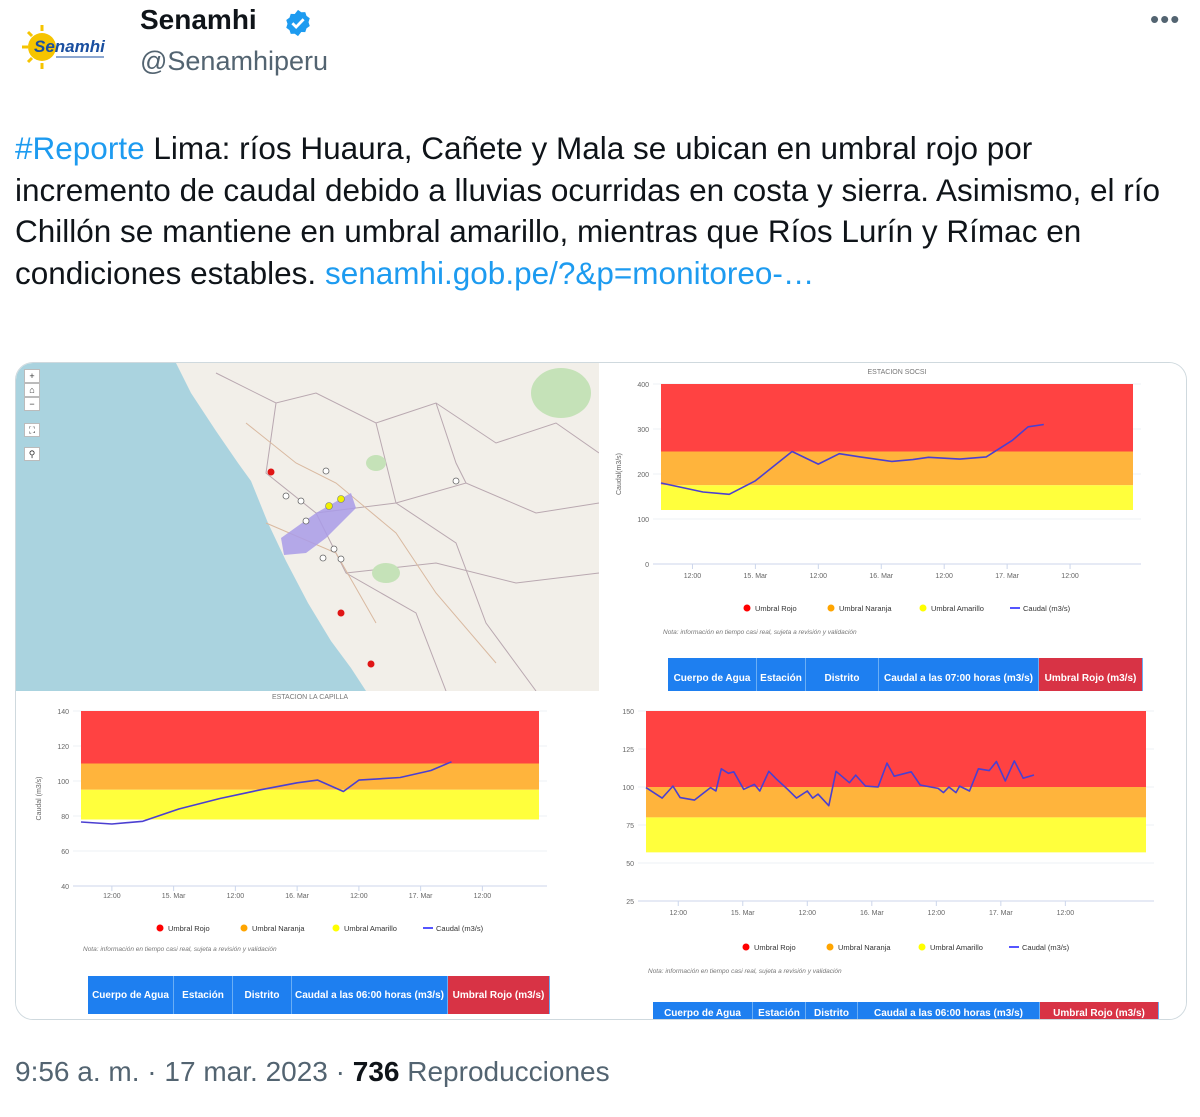  Describe the element at coordinates (959, 674) in the screenshot. I see `table-column-header: Caudal a las 07:00 horas (m3/s)` at that location.